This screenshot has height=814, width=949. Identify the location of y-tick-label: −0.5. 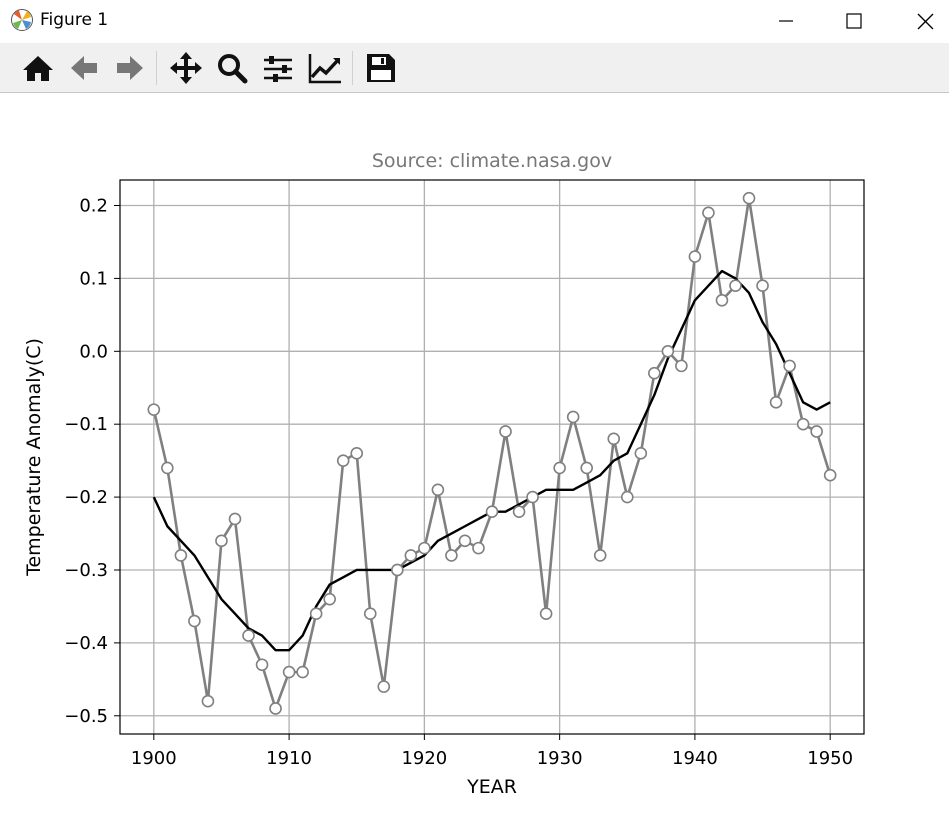
(86, 716).